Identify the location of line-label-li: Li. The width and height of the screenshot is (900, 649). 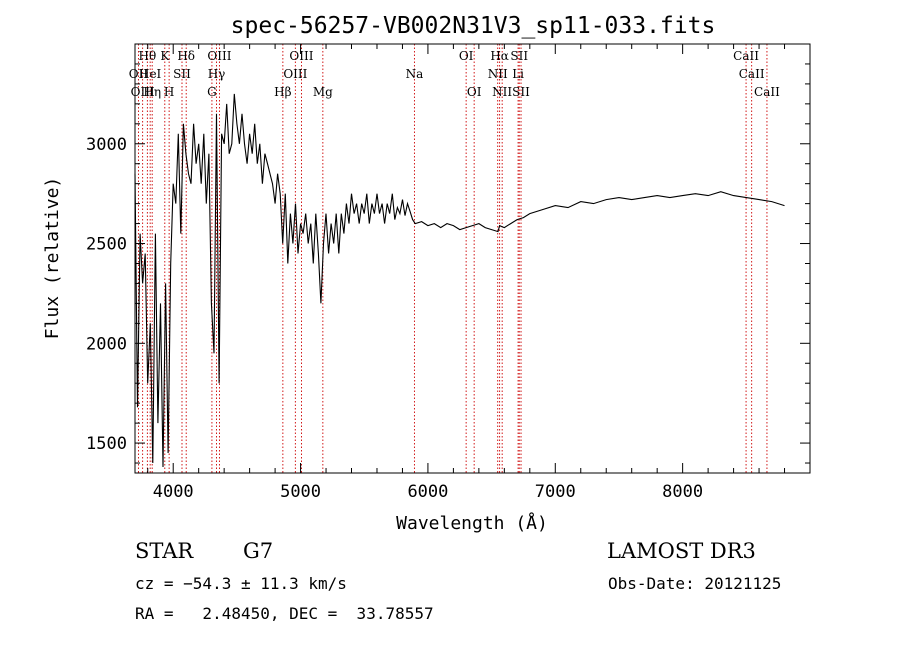
(518, 74).